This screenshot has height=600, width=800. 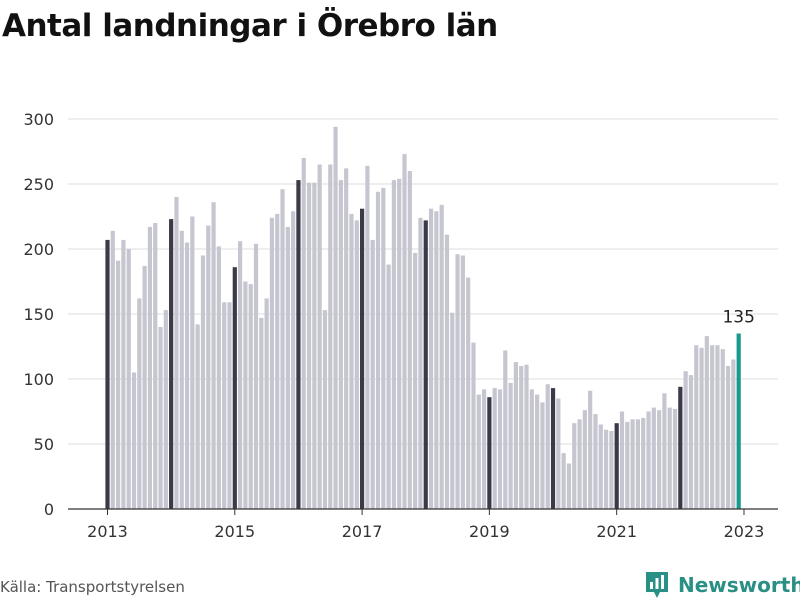 I want to click on x-tick-label: 2021, so click(x=616, y=531).